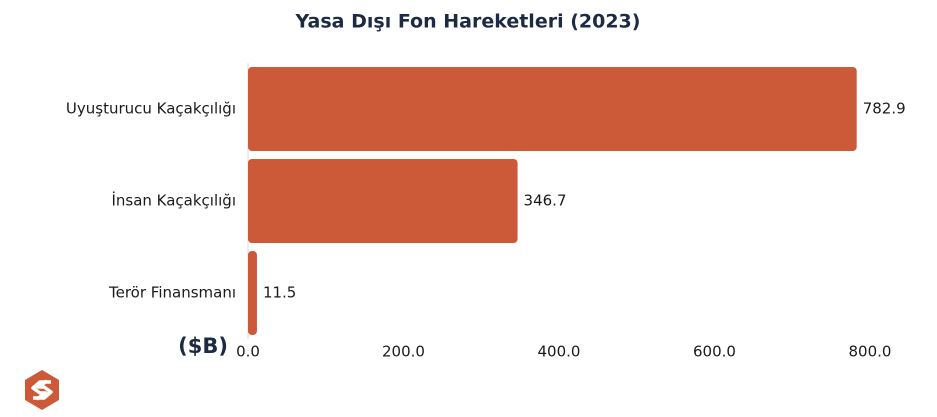 The image size is (937, 417). What do you see at coordinates (714, 352) in the screenshot?
I see `x-tick-label: 600.0` at bounding box center [714, 352].